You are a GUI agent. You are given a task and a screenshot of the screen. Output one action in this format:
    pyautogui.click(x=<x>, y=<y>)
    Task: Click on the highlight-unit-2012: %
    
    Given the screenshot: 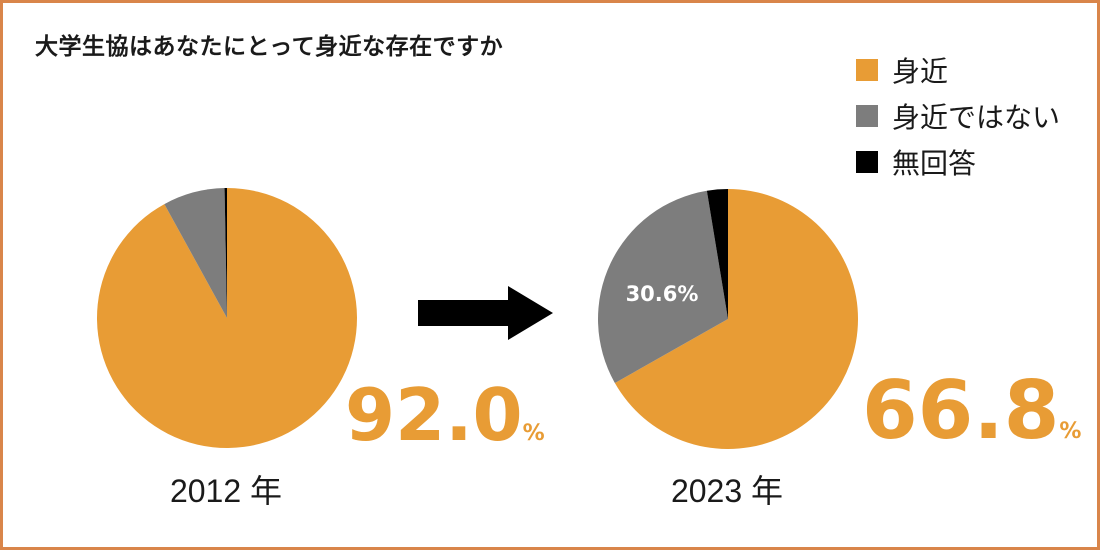 What is the action you would take?
    pyautogui.click(x=534, y=433)
    